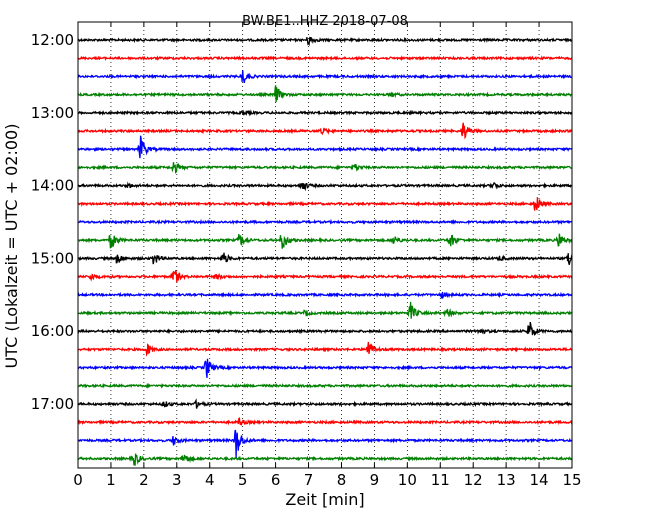 This screenshot has height=520, width=650. Describe the element at coordinates (52, 404) in the screenshot. I see `y-tick-label: 17:00` at that location.